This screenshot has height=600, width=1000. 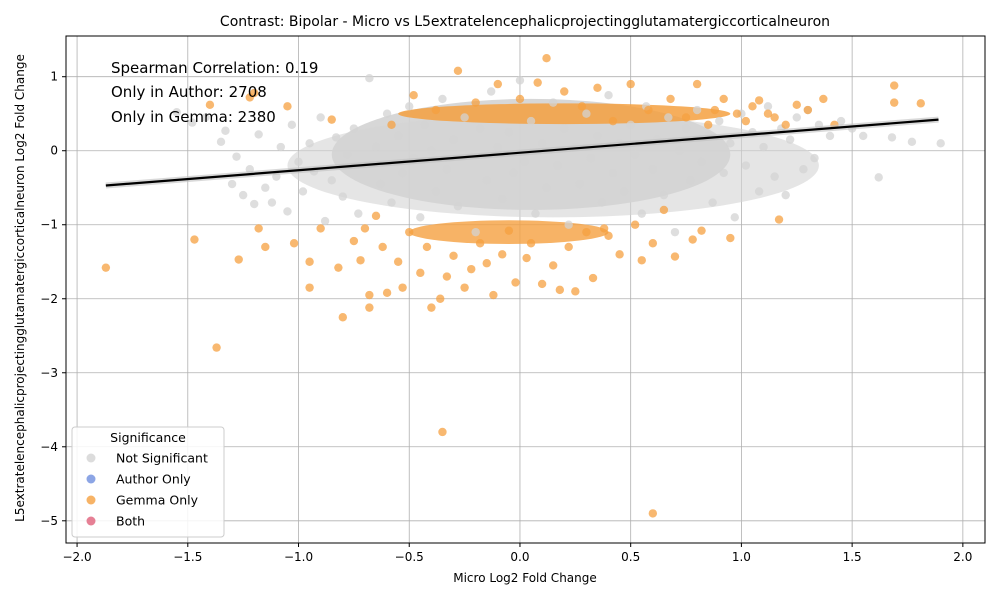 What do you see at coordinates (157, 500) in the screenshot?
I see `legend-label: Gemma Only` at bounding box center [157, 500].